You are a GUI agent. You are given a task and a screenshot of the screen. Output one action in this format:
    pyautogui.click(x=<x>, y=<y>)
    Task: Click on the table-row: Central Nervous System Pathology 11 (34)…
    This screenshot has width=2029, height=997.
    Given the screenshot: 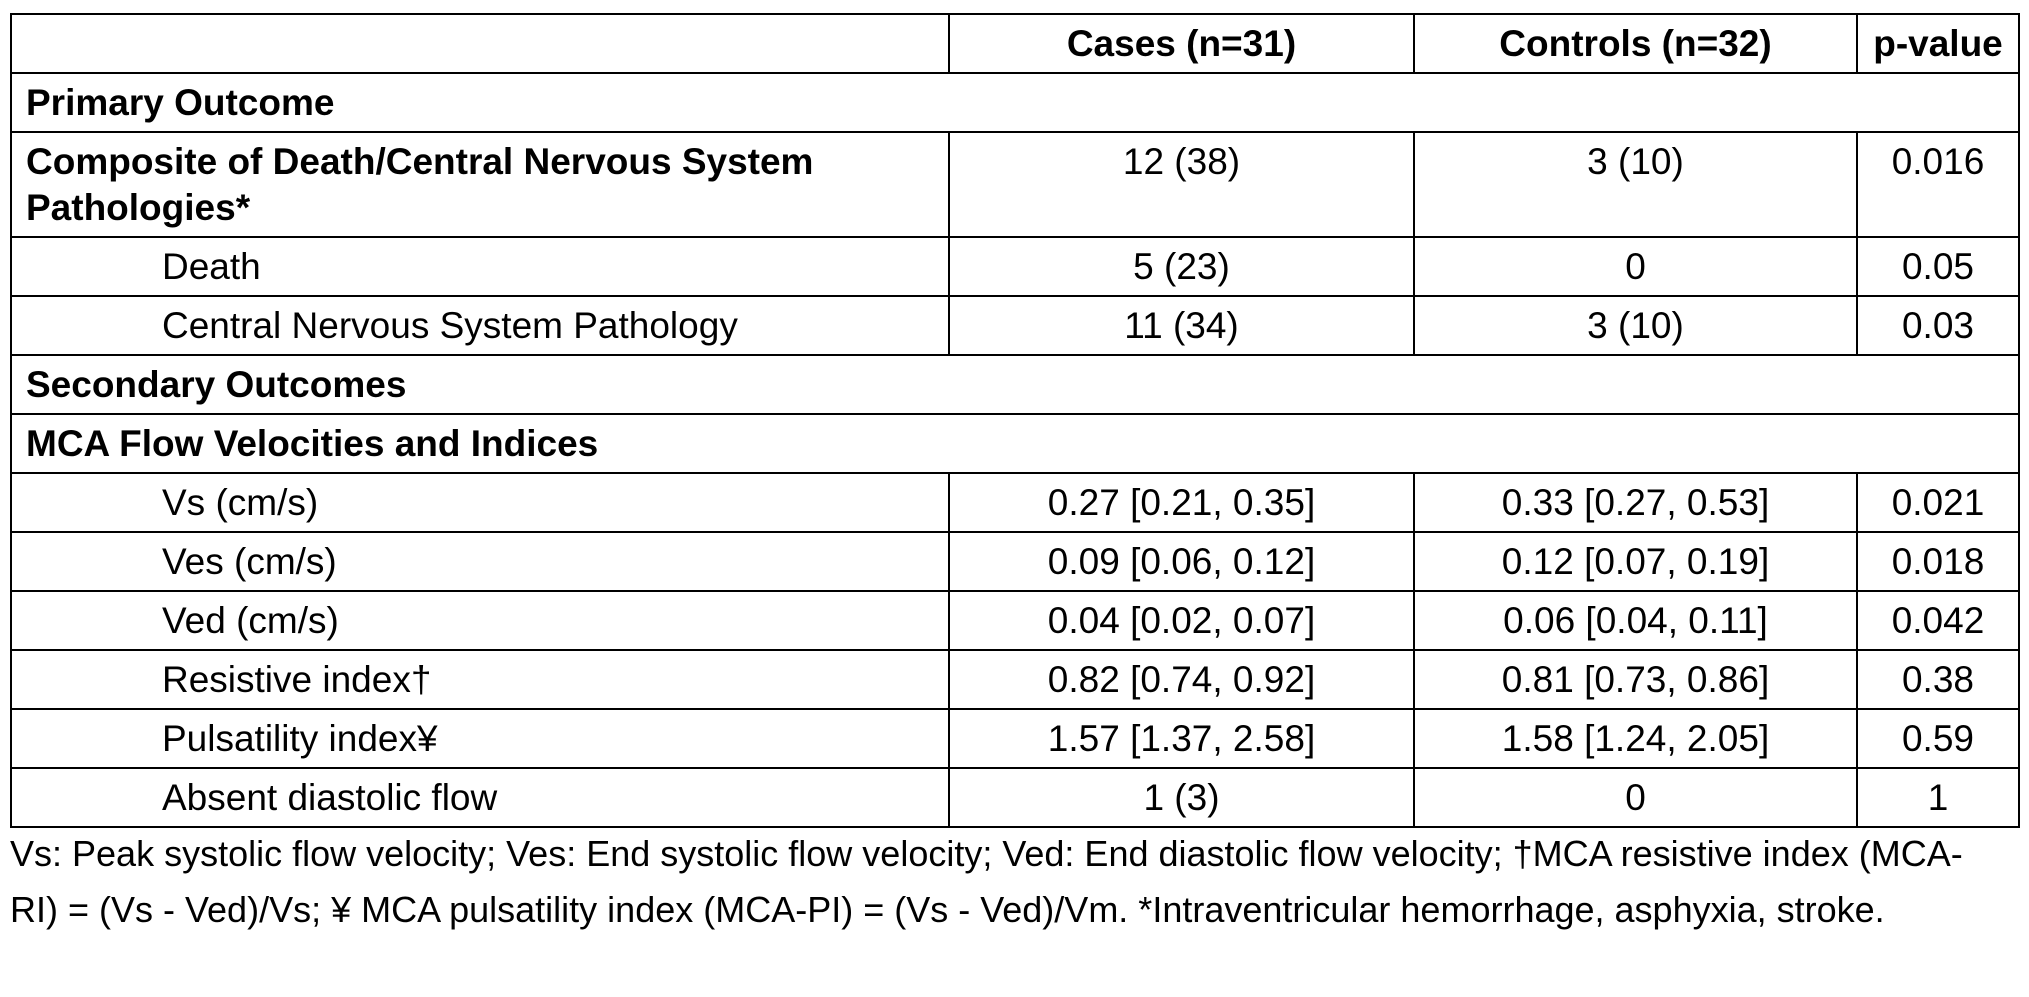 What is the action you would take?
    pyautogui.click(x=1015, y=325)
    